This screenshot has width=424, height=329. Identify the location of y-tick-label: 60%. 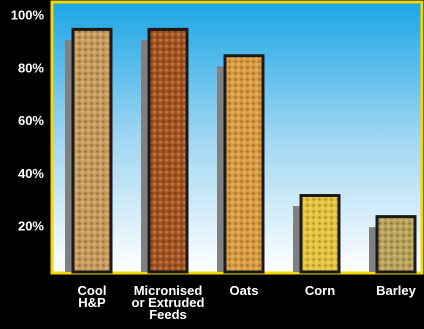
(31, 120).